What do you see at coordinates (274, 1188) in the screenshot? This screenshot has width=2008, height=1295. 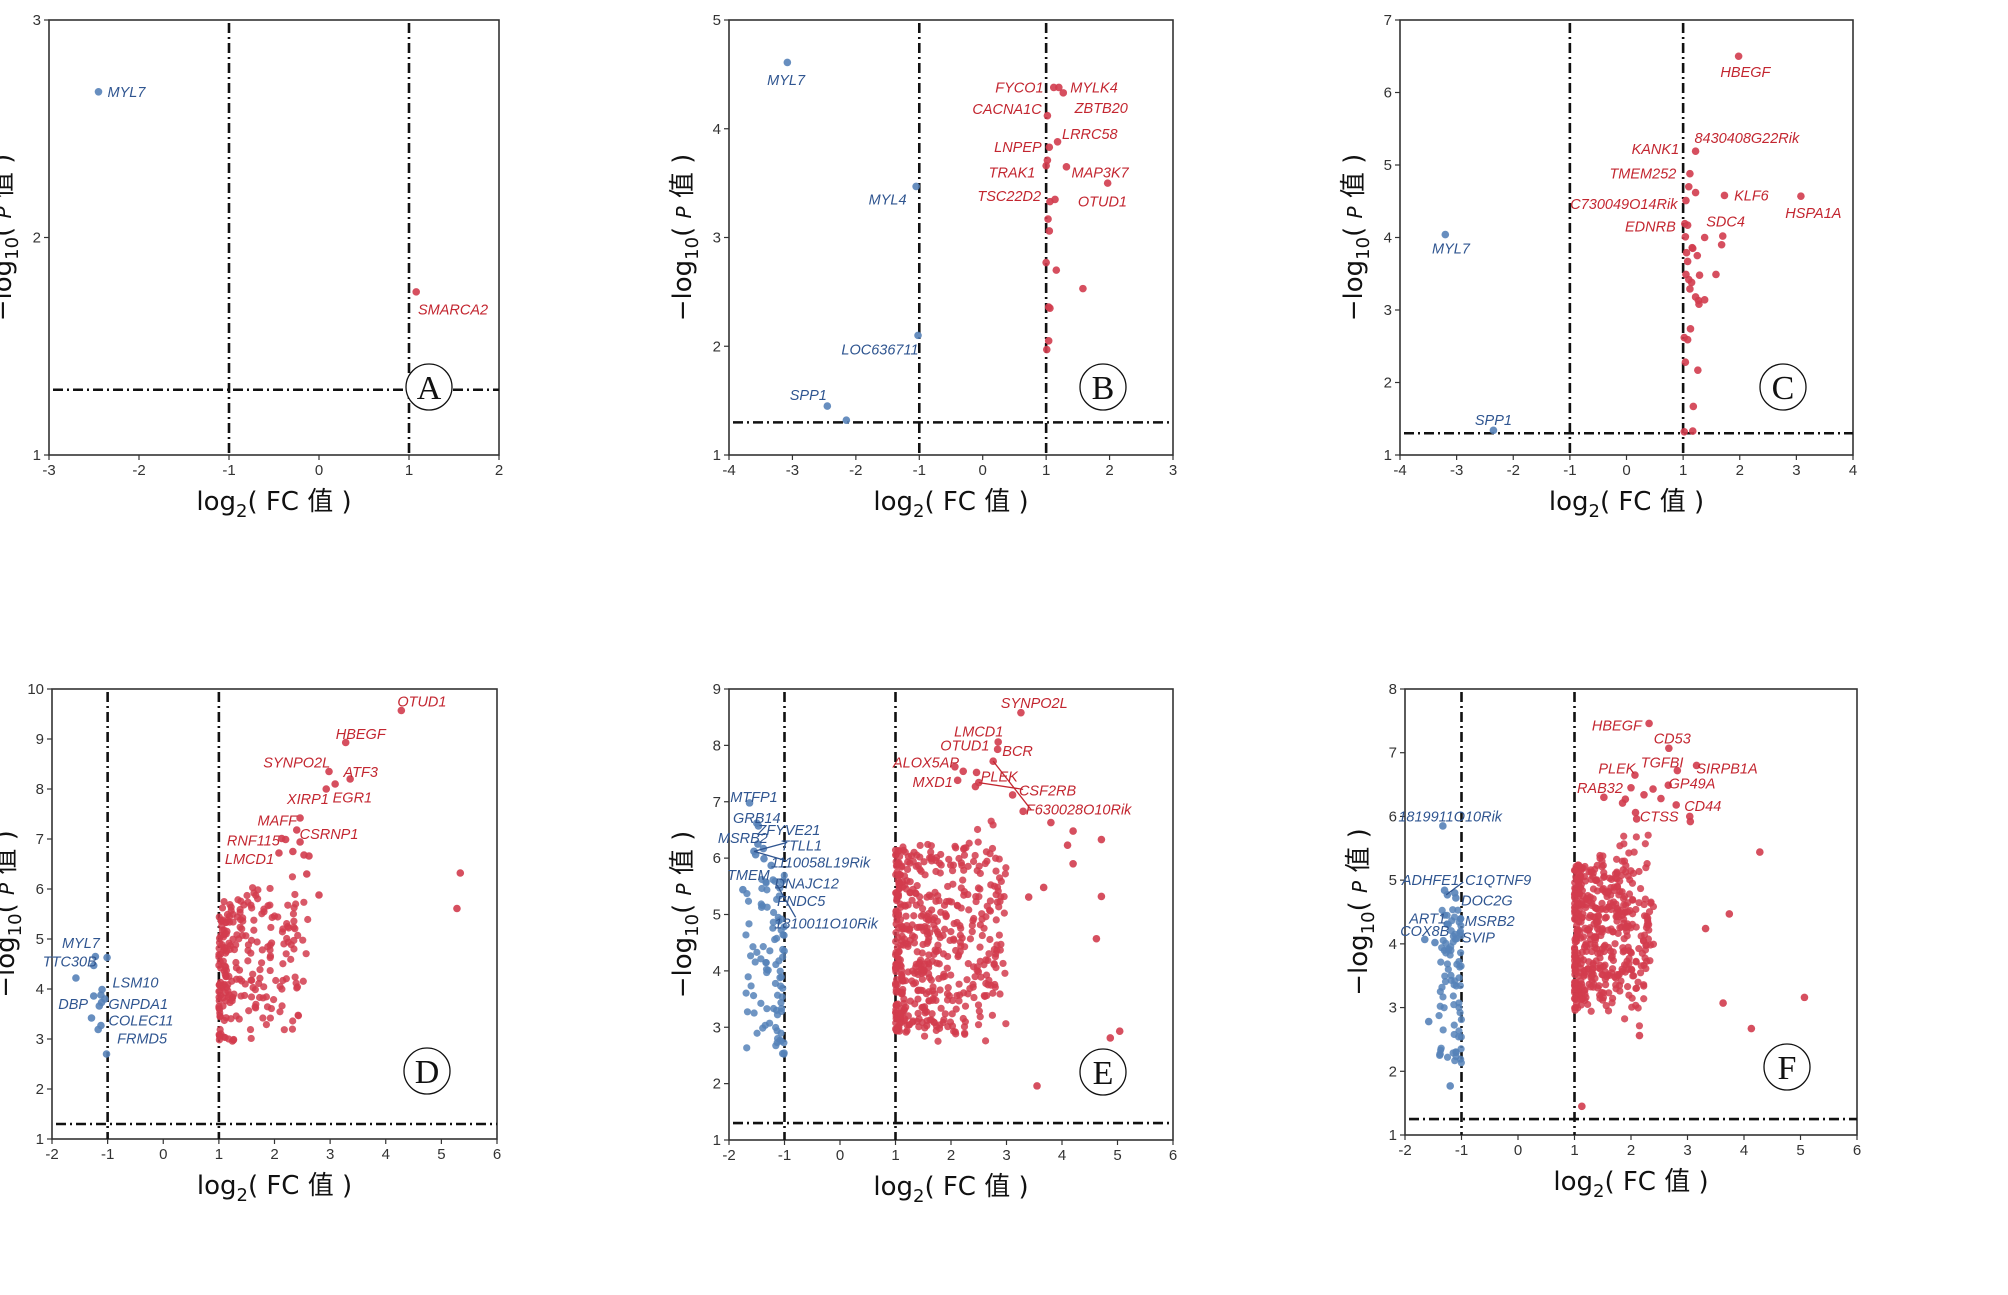 I see `x-axis-title: log2( FC 值 )` at bounding box center [274, 1188].